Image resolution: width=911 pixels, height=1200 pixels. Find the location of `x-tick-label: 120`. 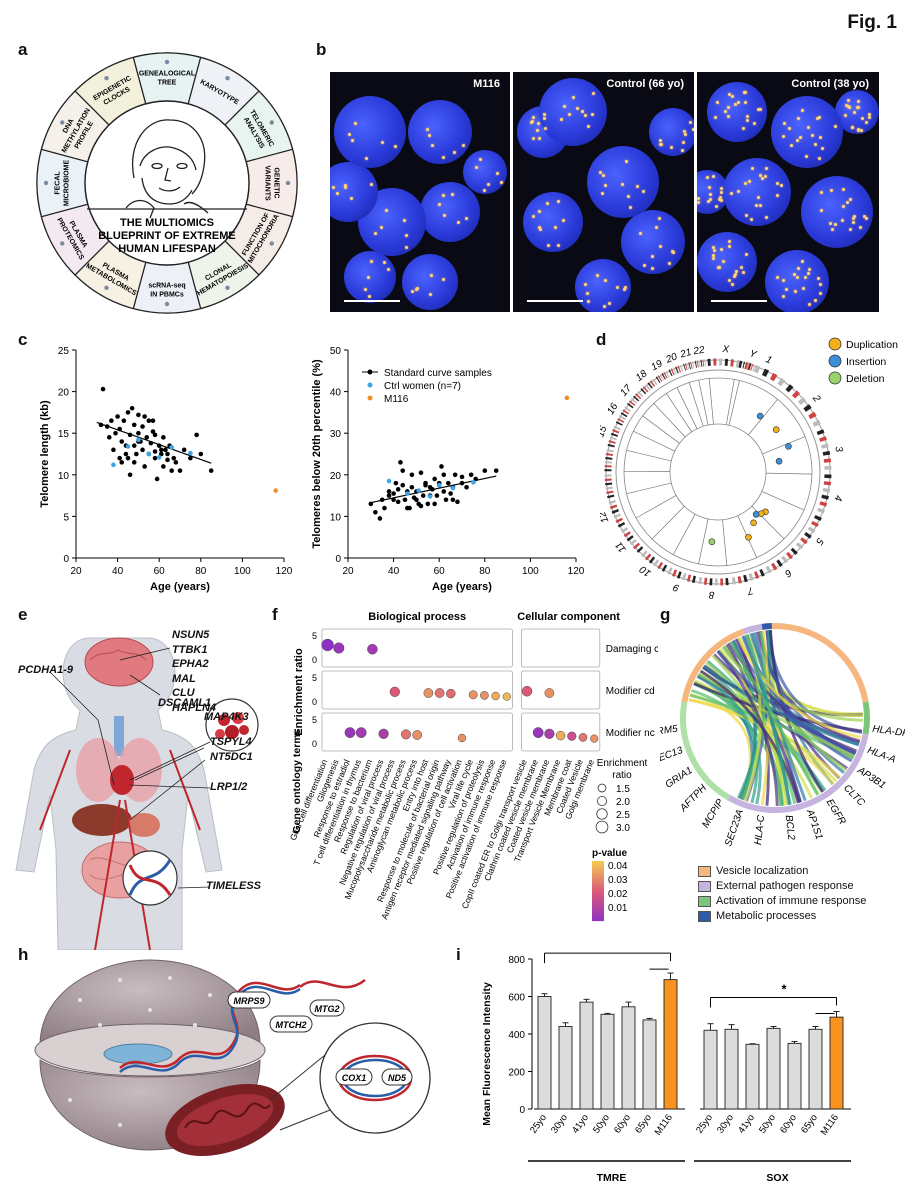

x-tick-label: 120 is located at coordinates (576, 571).